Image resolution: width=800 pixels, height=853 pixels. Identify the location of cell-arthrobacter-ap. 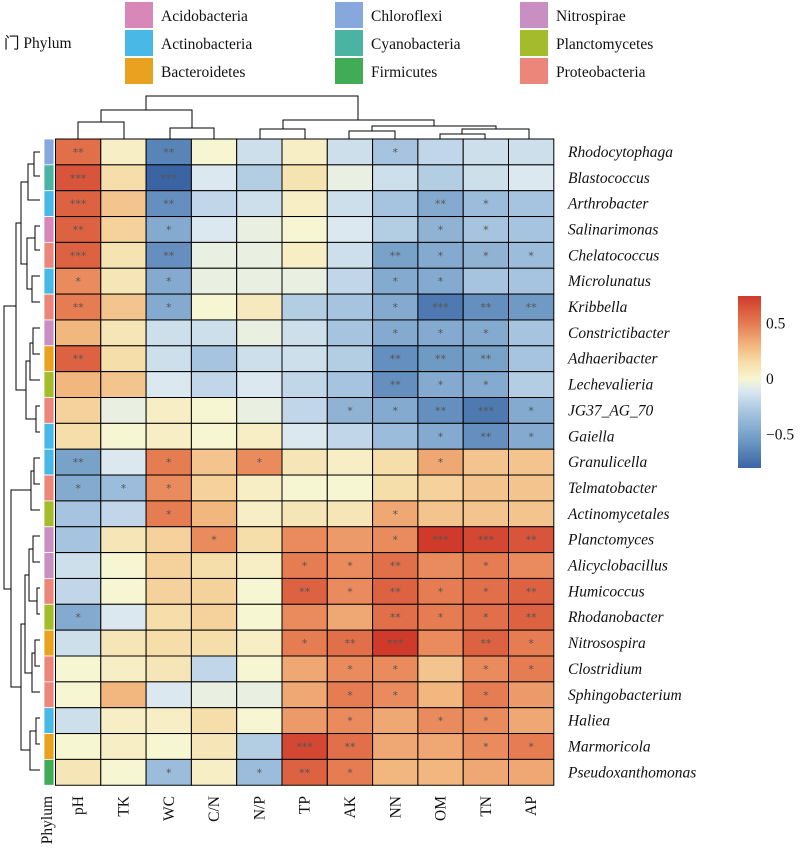
(531, 204).